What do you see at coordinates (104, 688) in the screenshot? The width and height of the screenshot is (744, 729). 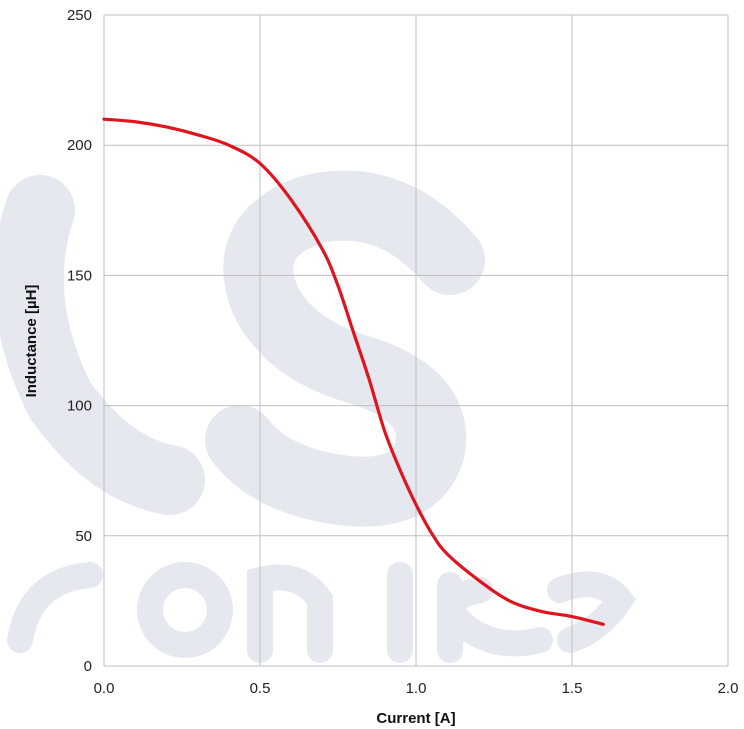 I see `x-tick-label: 0.0` at bounding box center [104, 688].